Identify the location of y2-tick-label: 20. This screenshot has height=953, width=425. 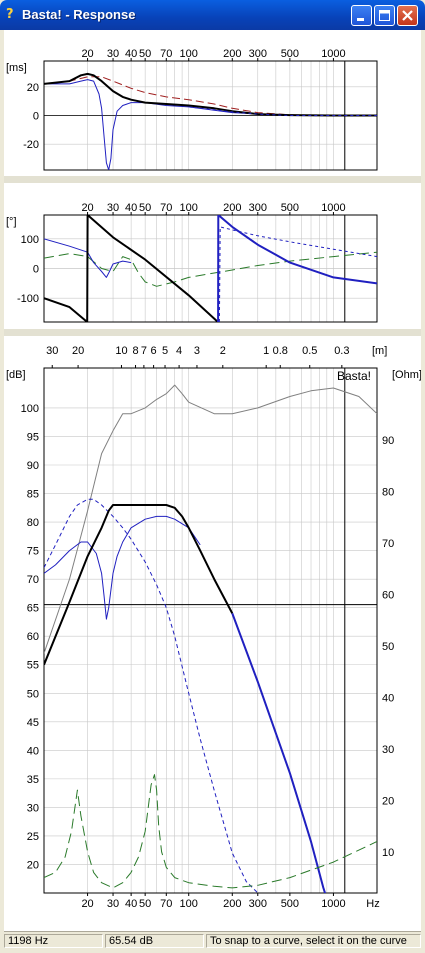
(388, 801).